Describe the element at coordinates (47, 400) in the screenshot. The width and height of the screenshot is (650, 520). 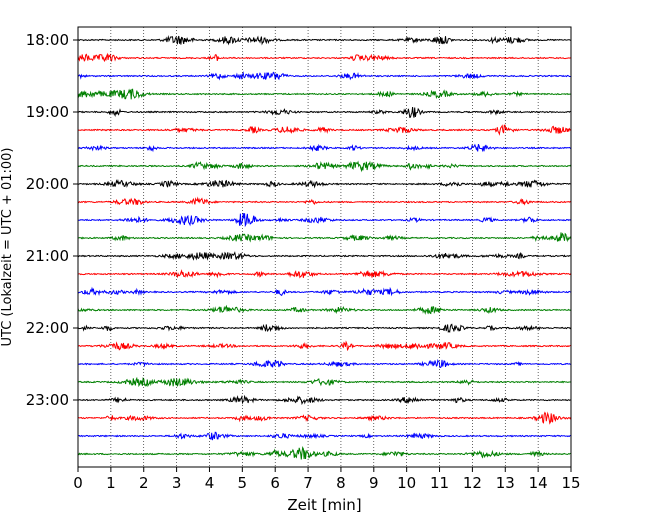
I see `y-tick-label: 23:00` at that location.